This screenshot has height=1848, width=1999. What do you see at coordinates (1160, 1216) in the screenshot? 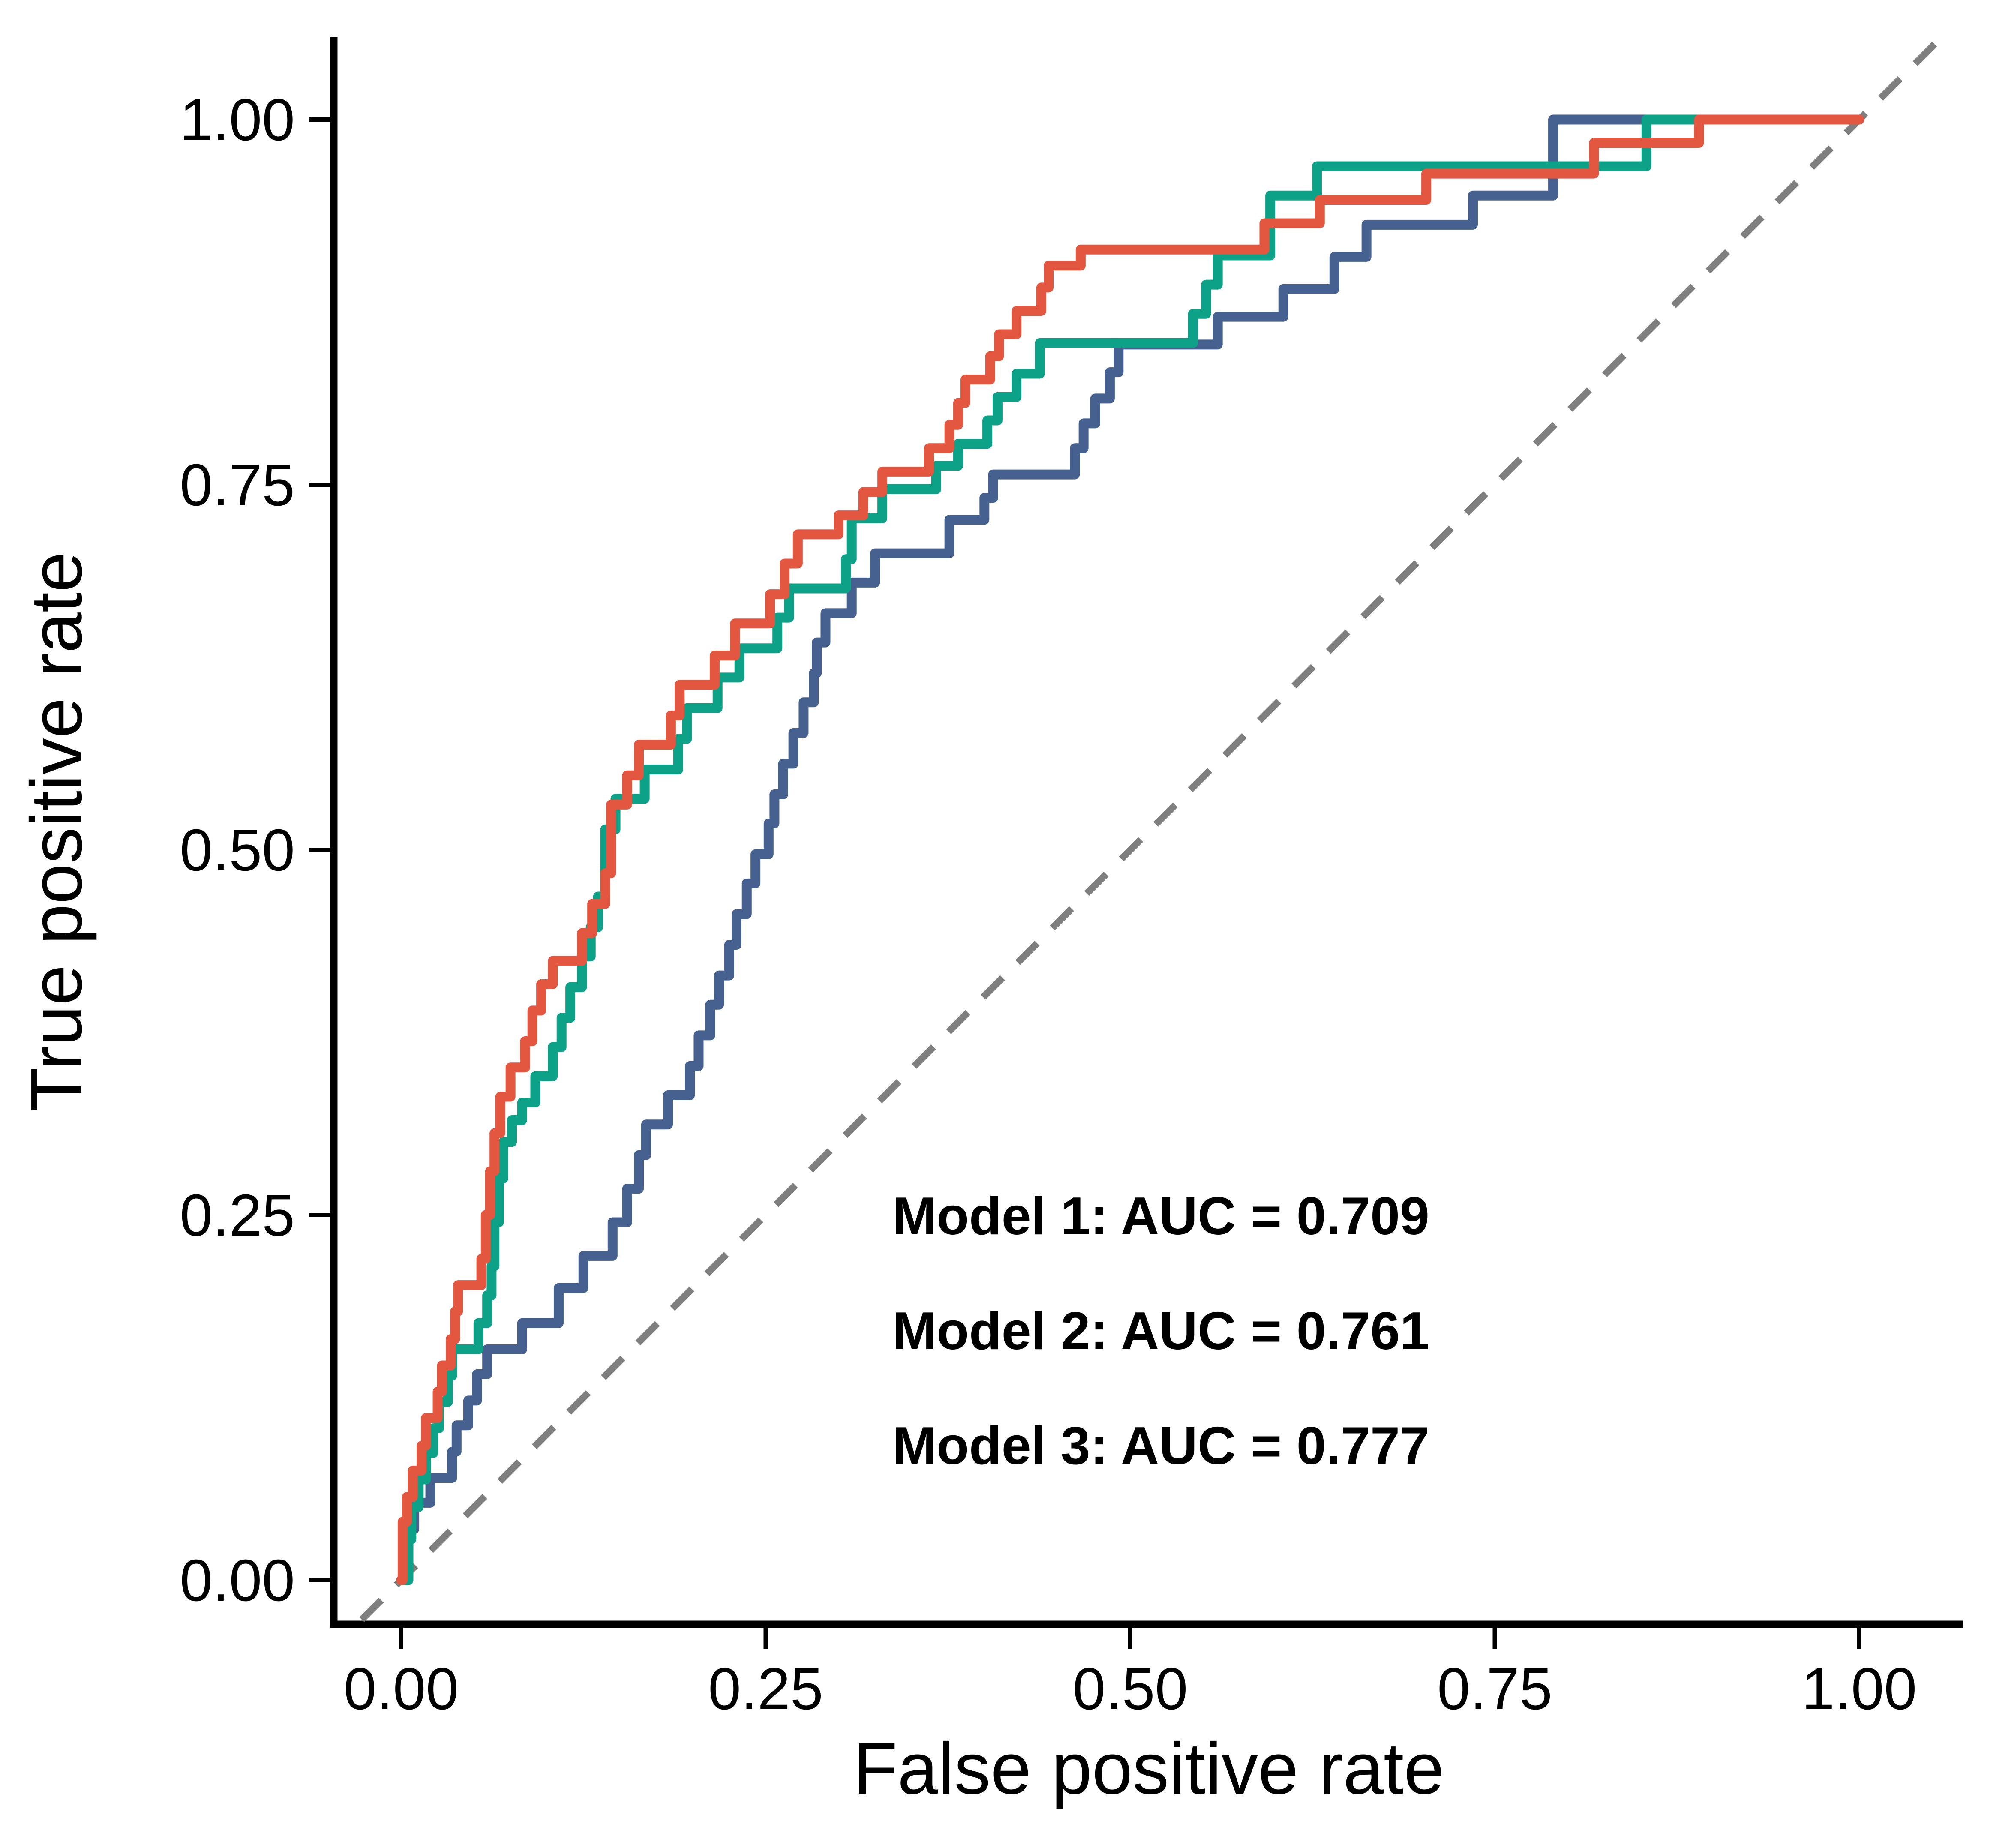
I see `auc-label-model-1: Model 1: AUC = 0.709` at bounding box center [1160, 1216].